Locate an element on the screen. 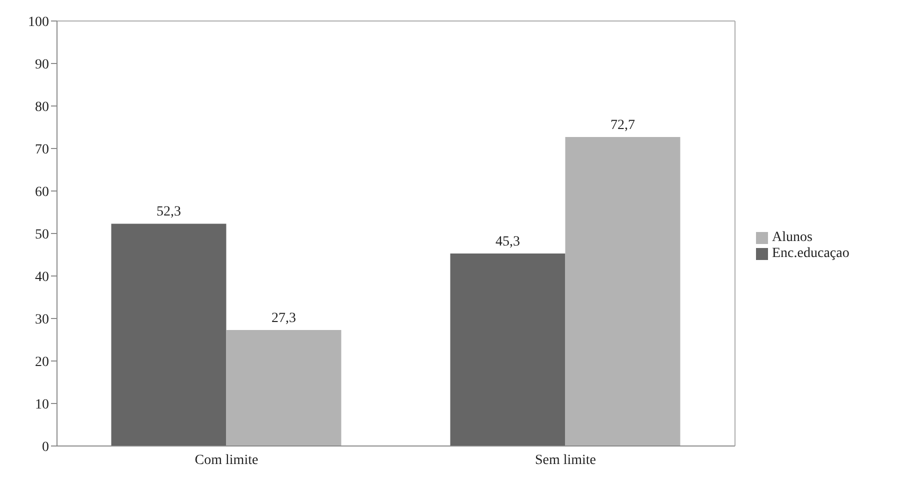  y-tick-label: 20 is located at coordinates (42, 362).